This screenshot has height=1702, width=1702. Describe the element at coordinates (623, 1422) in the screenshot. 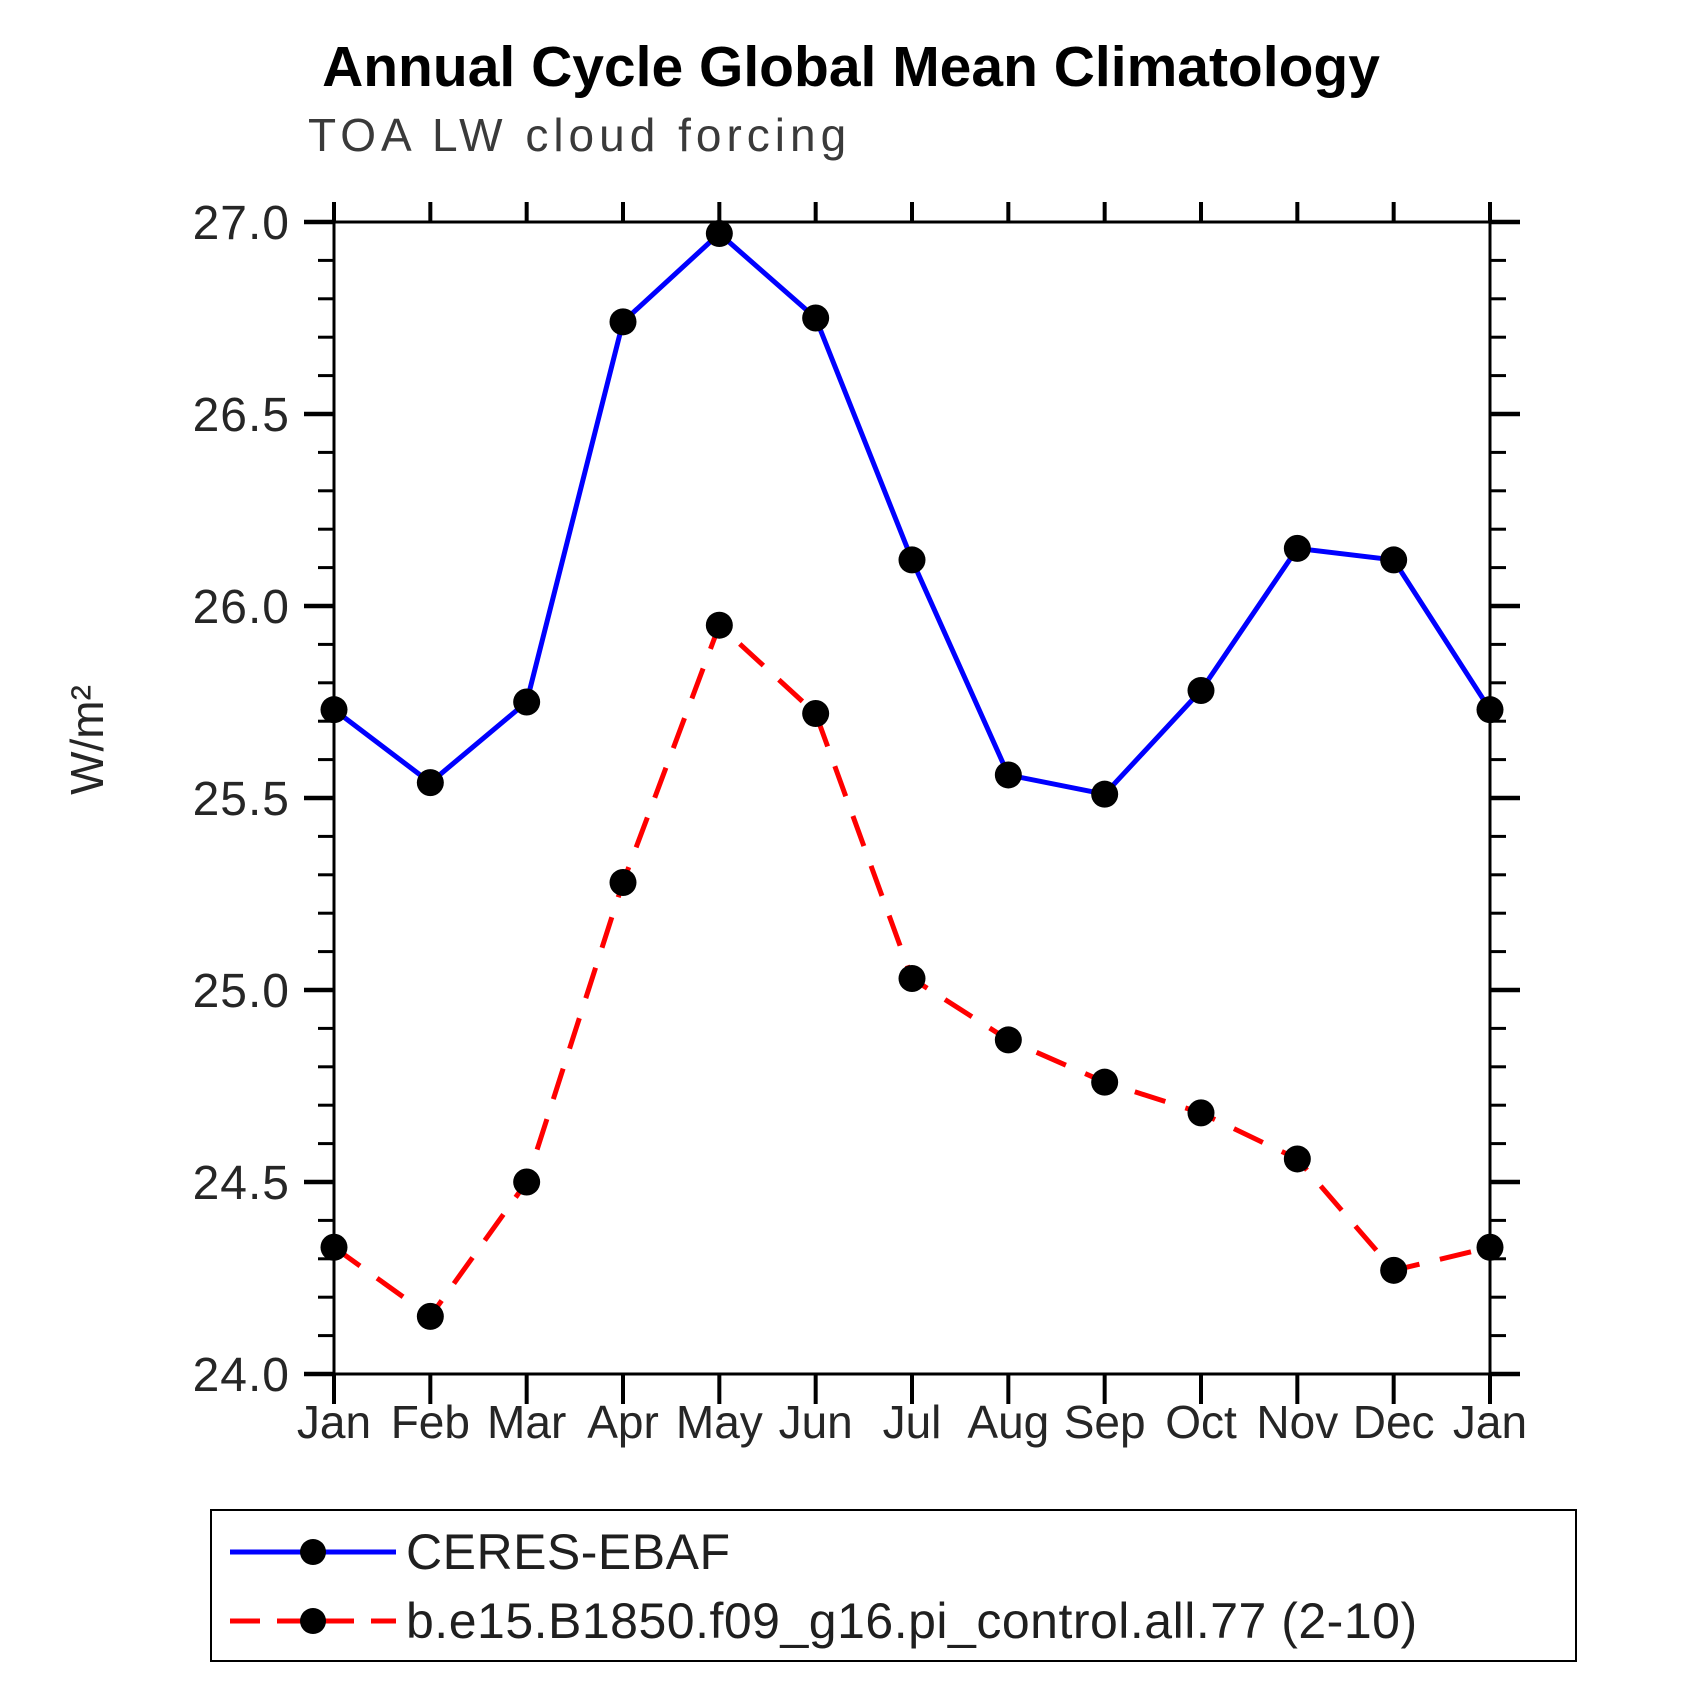

I see `x-tick-label: Apr` at that location.